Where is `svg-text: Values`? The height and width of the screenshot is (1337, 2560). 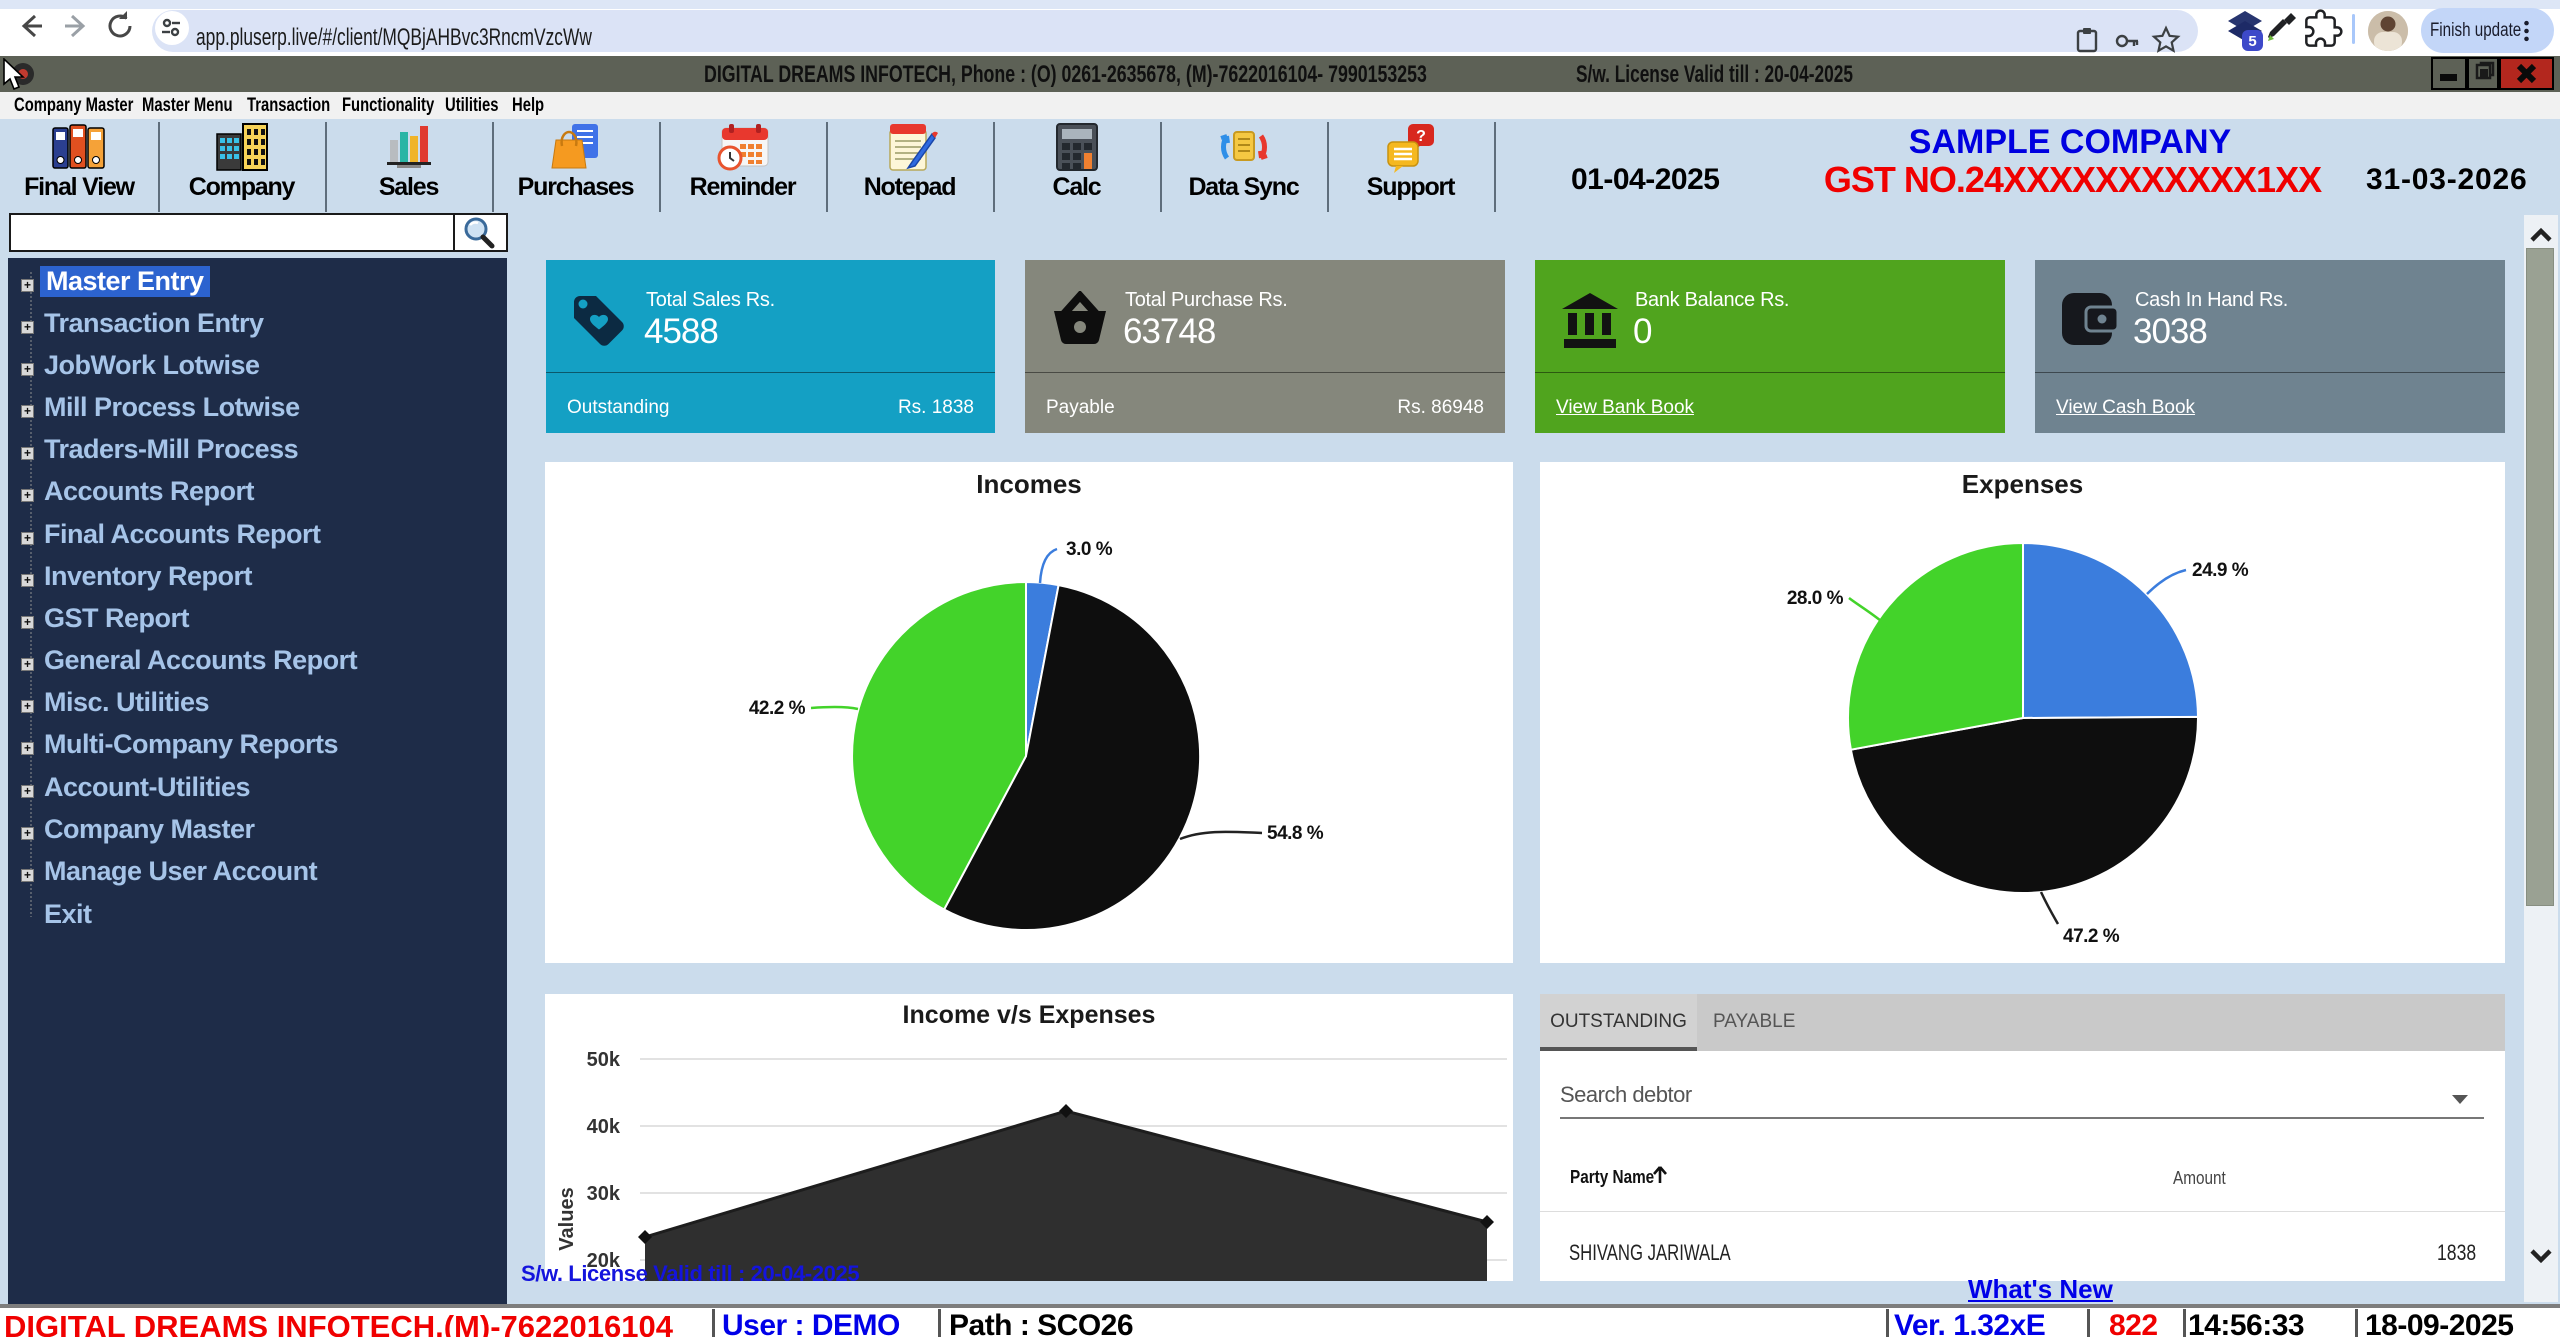
svg-text: Values is located at coordinates (567, 1218).